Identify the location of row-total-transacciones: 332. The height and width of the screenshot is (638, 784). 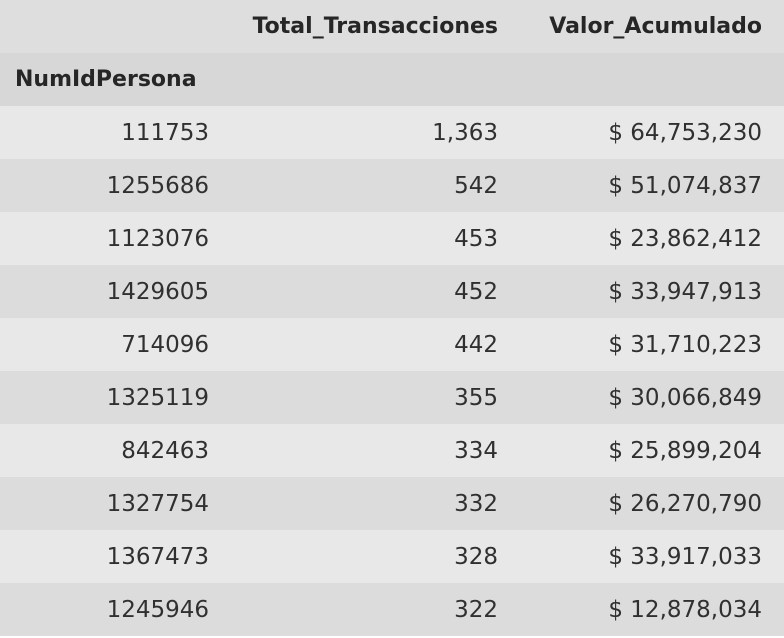
(476, 503).